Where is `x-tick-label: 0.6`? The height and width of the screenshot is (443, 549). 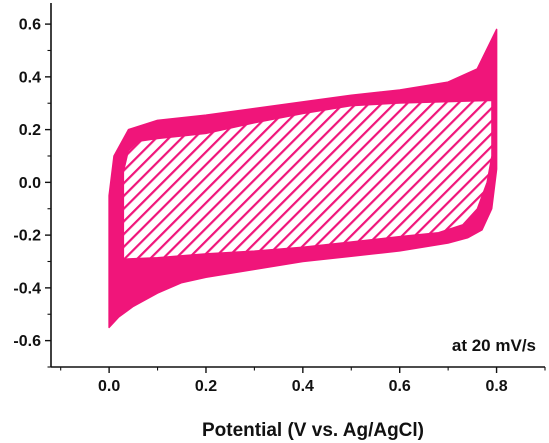
x-tick-label: 0.6 is located at coordinates (400, 386).